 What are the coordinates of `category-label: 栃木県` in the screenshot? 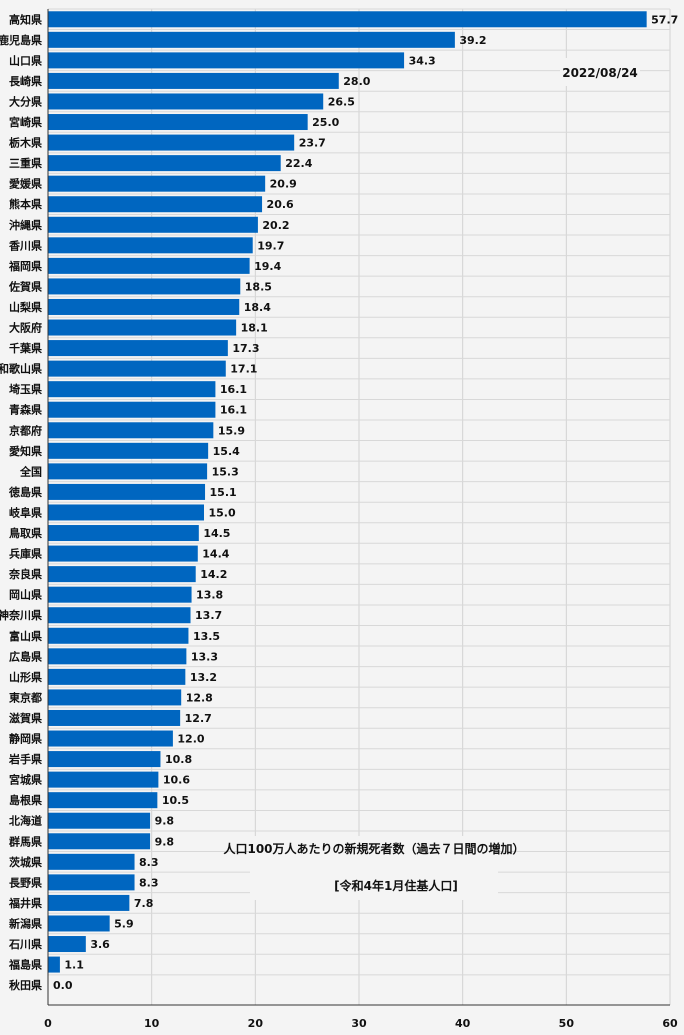 It's located at (25, 143).